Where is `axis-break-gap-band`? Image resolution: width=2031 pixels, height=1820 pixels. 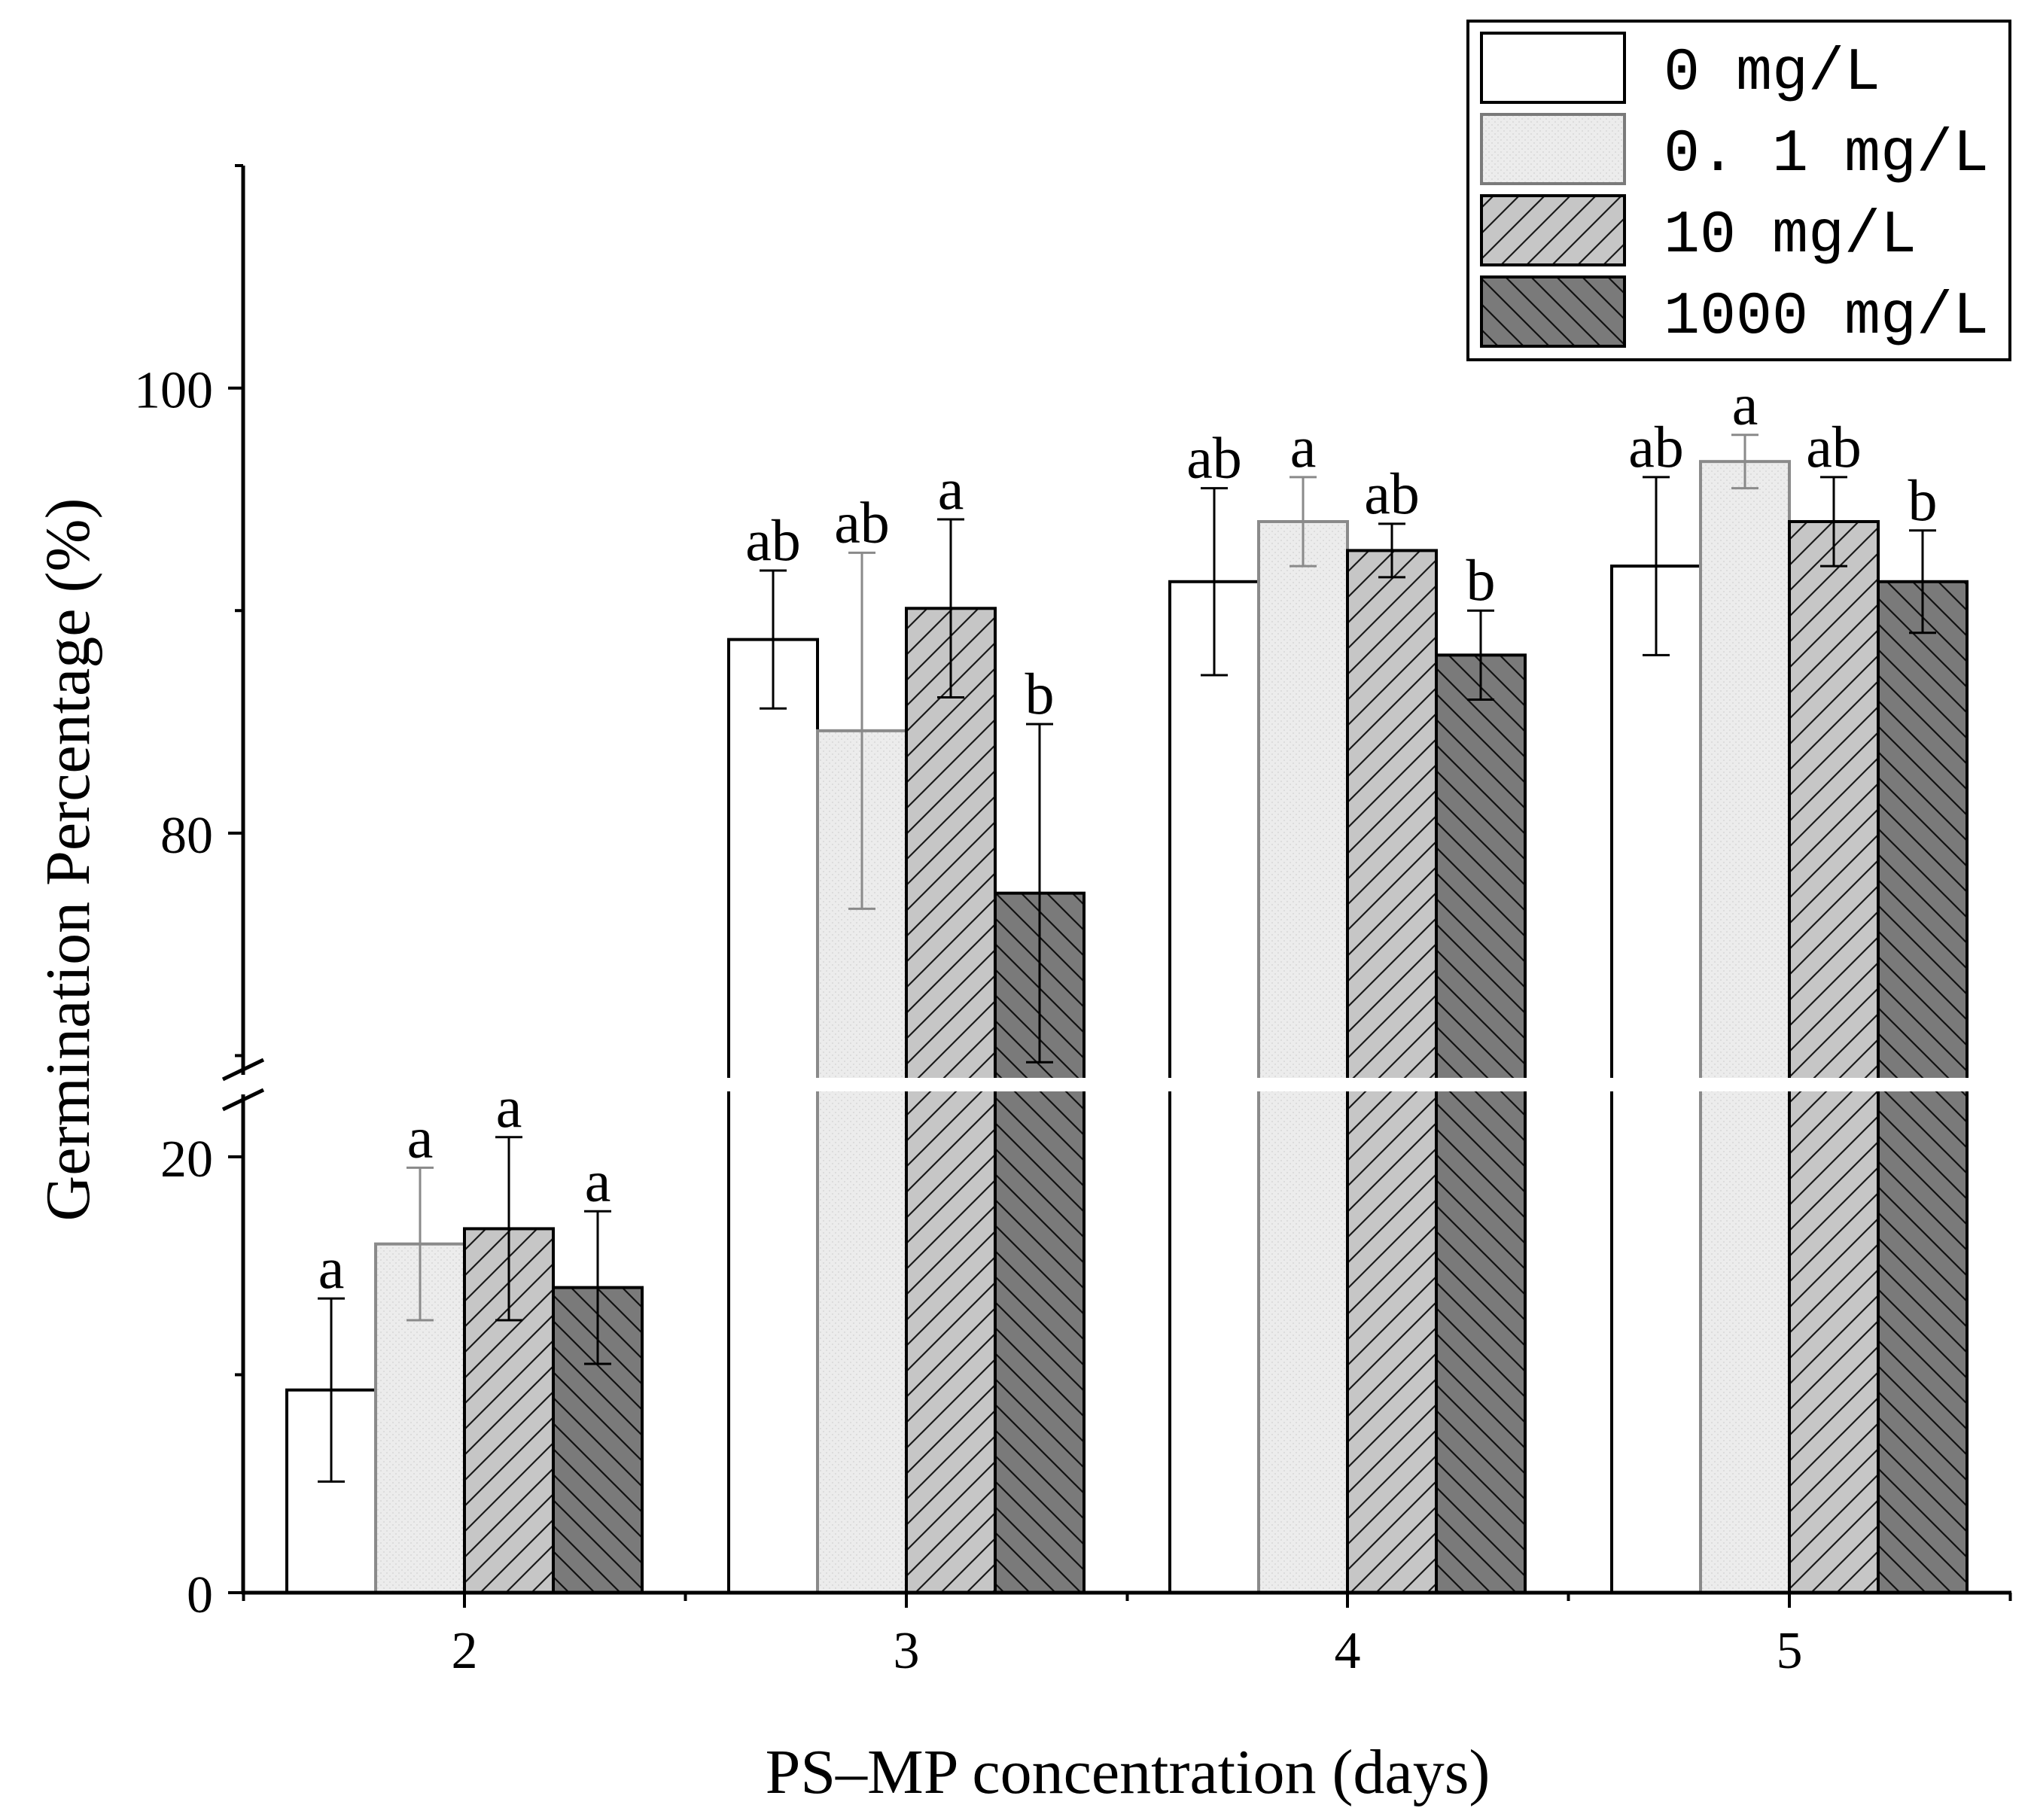 axis-break-gap-band is located at coordinates (1129, 1084).